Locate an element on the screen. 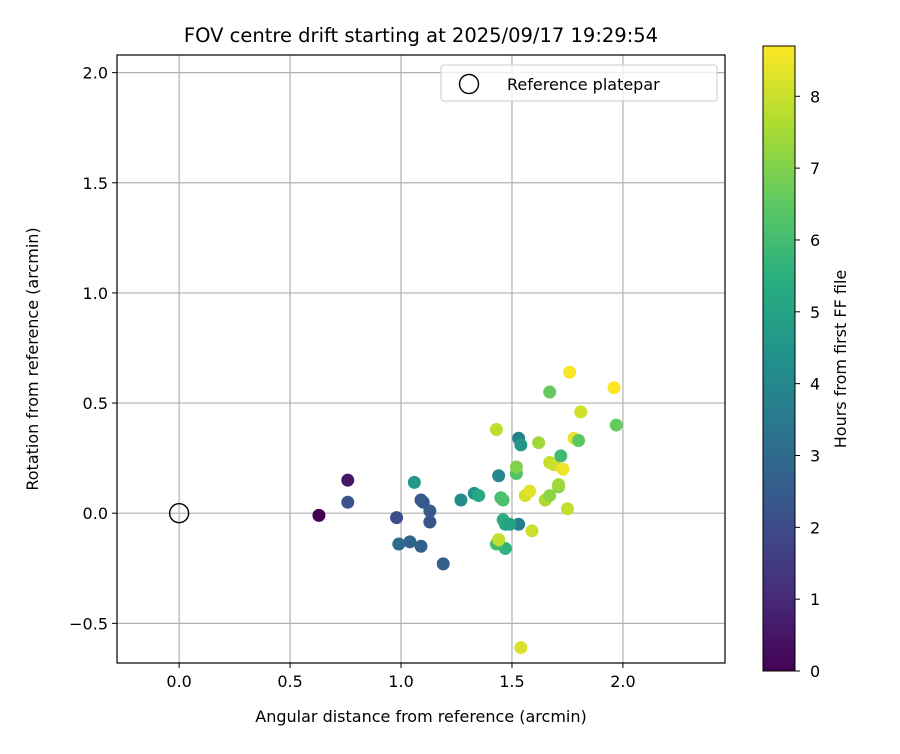 The height and width of the screenshot is (754, 900). reference-platepar-marker is located at coordinates (179, 513).